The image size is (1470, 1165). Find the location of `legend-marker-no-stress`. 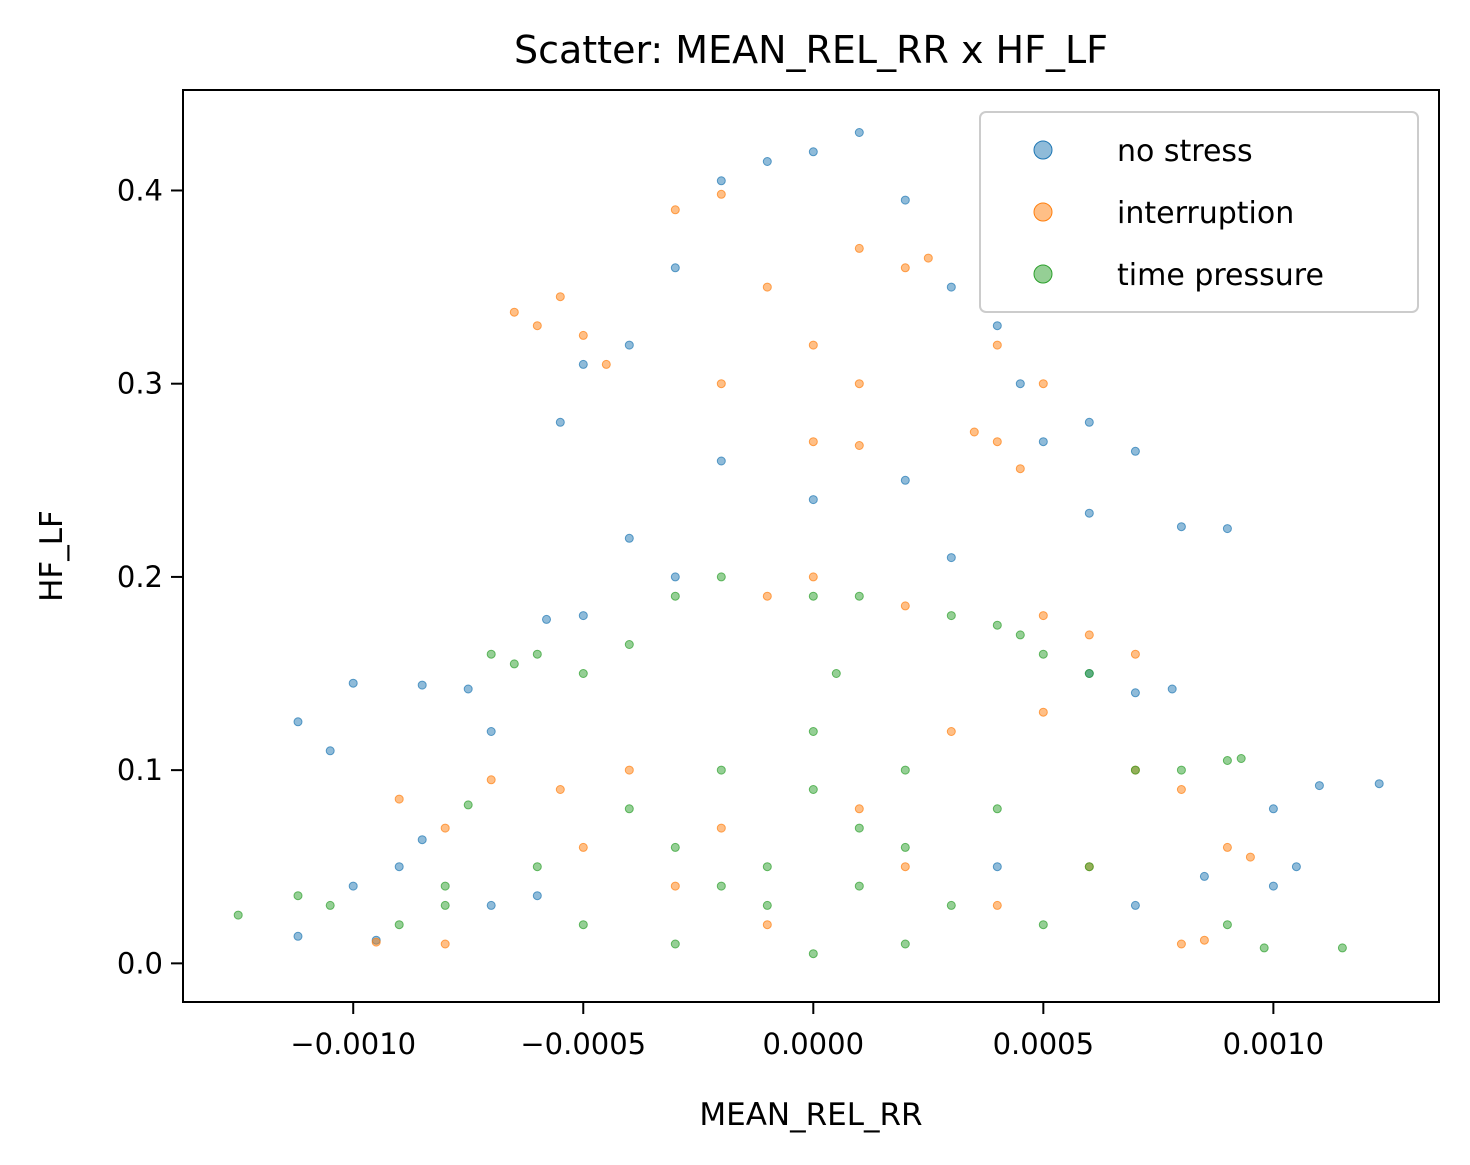

legend-marker-no-stress is located at coordinates (1043, 150).